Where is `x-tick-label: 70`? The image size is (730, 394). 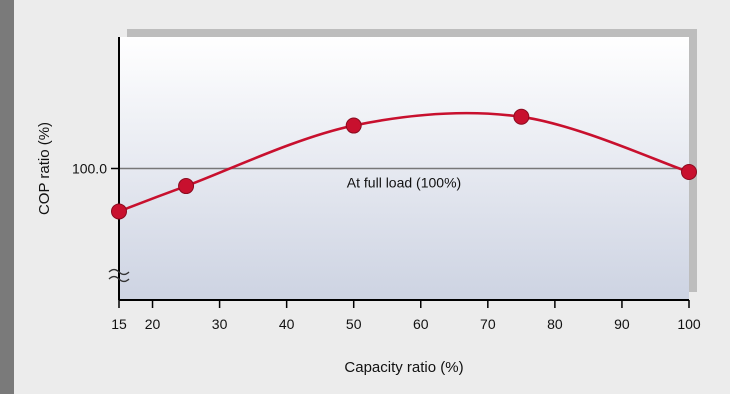 x-tick-label: 70 is located at coordinates (488, 324).